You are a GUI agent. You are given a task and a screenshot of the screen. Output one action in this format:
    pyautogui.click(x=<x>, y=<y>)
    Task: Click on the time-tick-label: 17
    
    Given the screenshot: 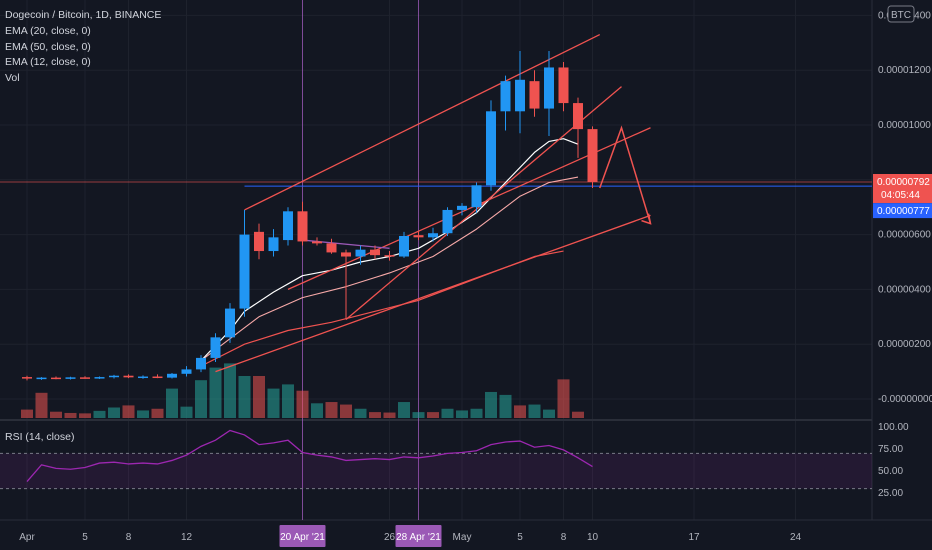 What is the action you would take?
    pyautogui.click(x=694, y=537)
    